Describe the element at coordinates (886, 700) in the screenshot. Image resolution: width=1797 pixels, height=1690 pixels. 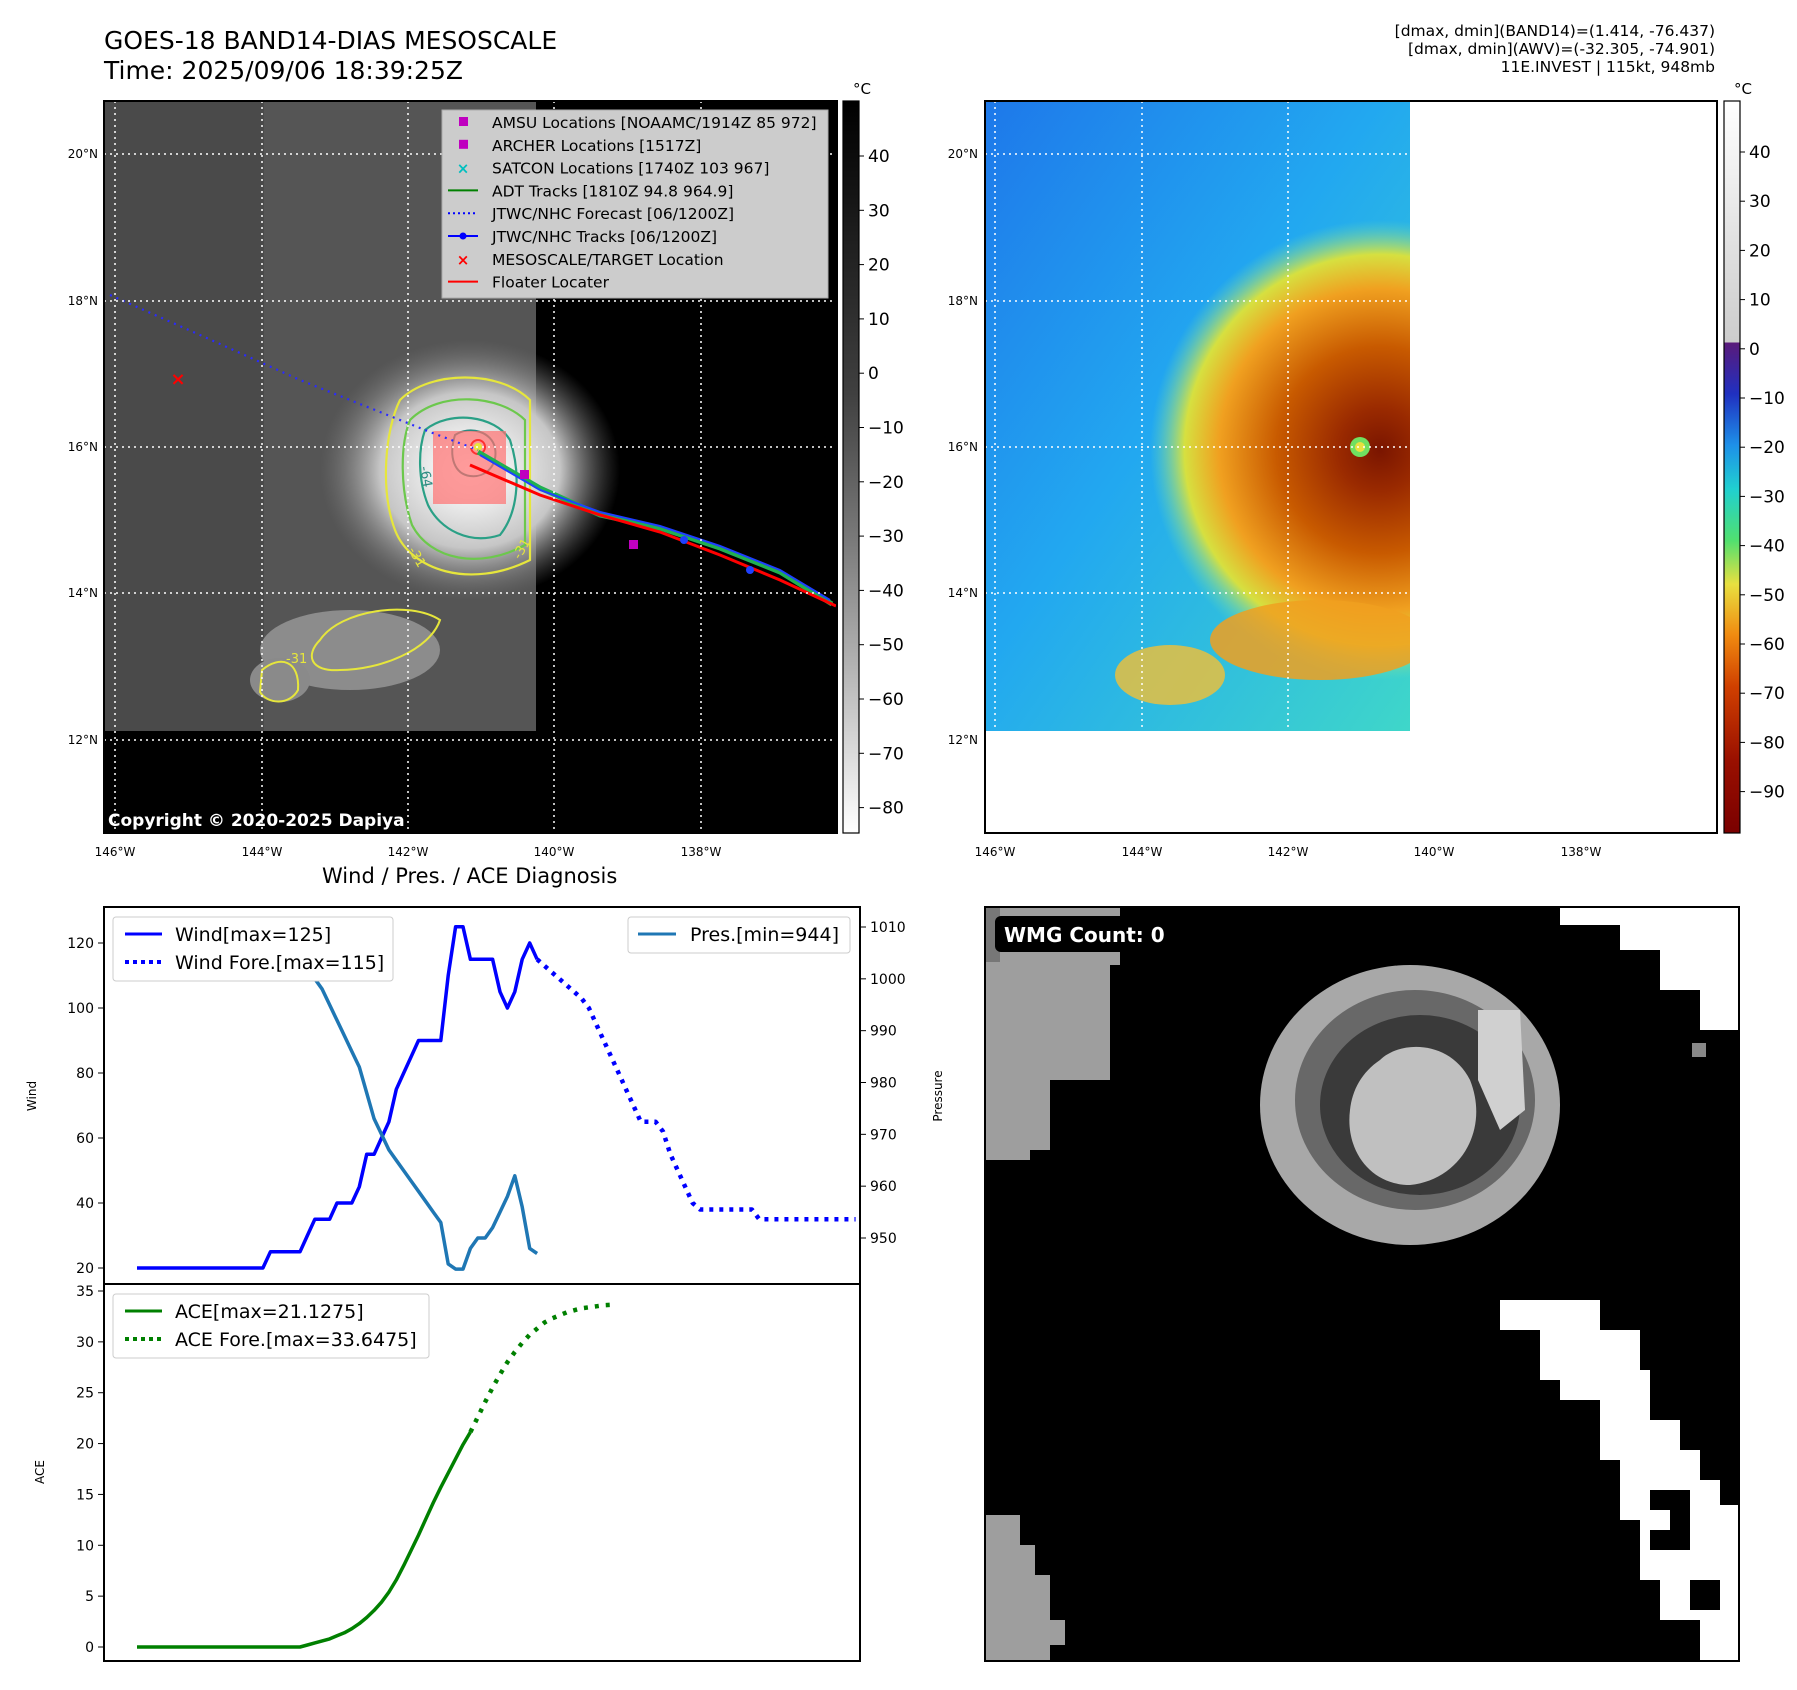
I see `cbar-tick-label: −60` at that location.